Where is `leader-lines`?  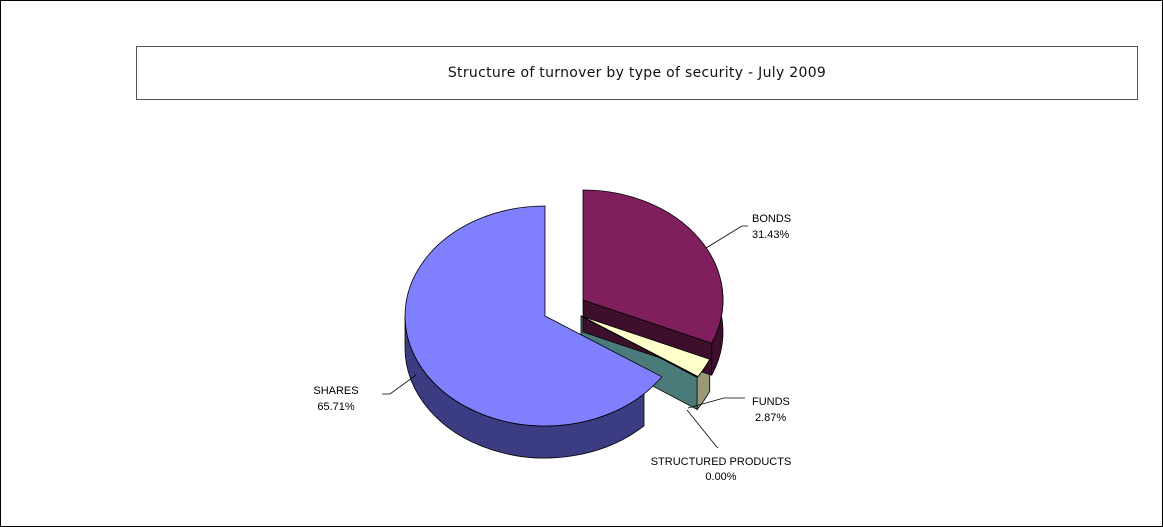
leader-lines is located at coordinates (565, 337).